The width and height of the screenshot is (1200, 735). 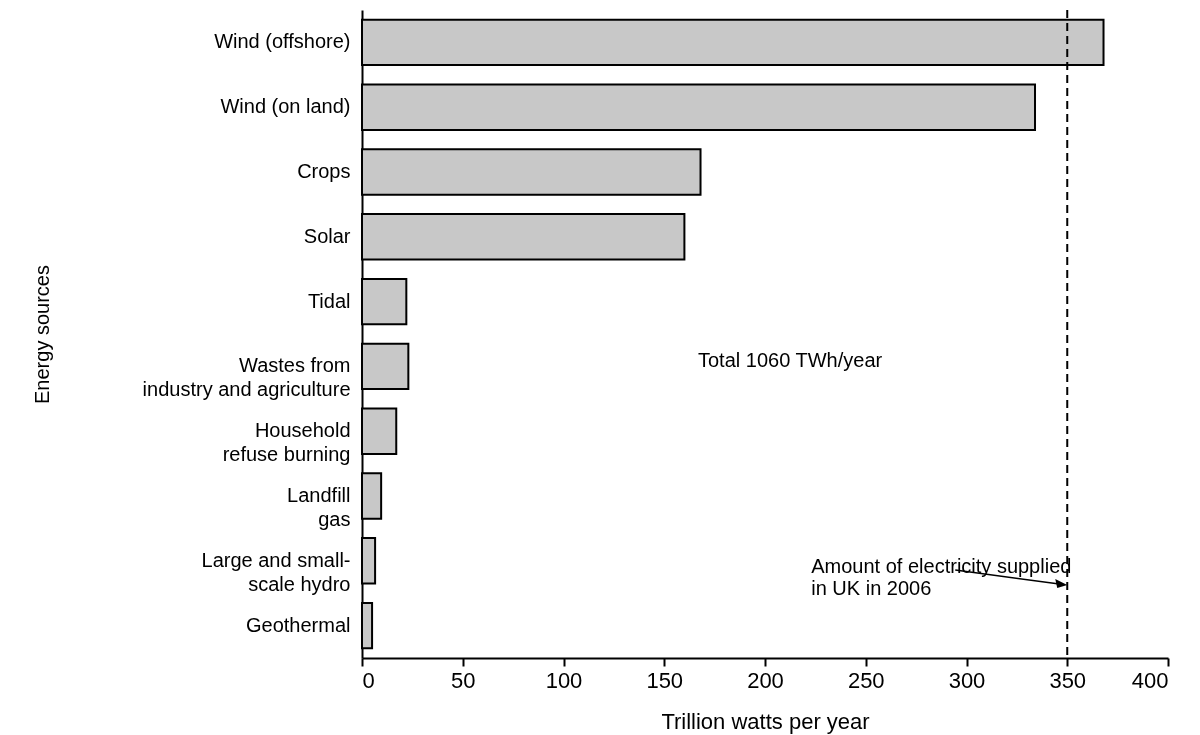 What do you see at coordinates (276, 571) in the screenshot?
I see `y-tick-label: Large and small- scale hydro` at bounding box center [276, 571].